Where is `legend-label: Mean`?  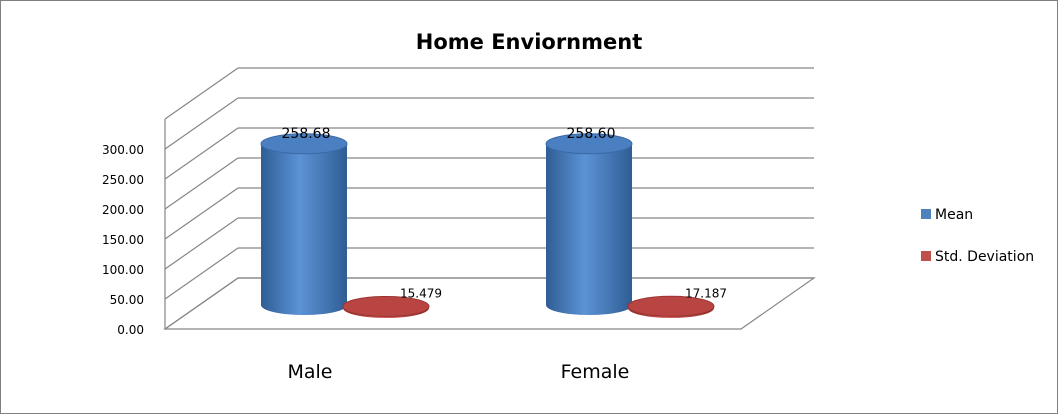 legend-label: Mean is located at coordinates (954, 215).